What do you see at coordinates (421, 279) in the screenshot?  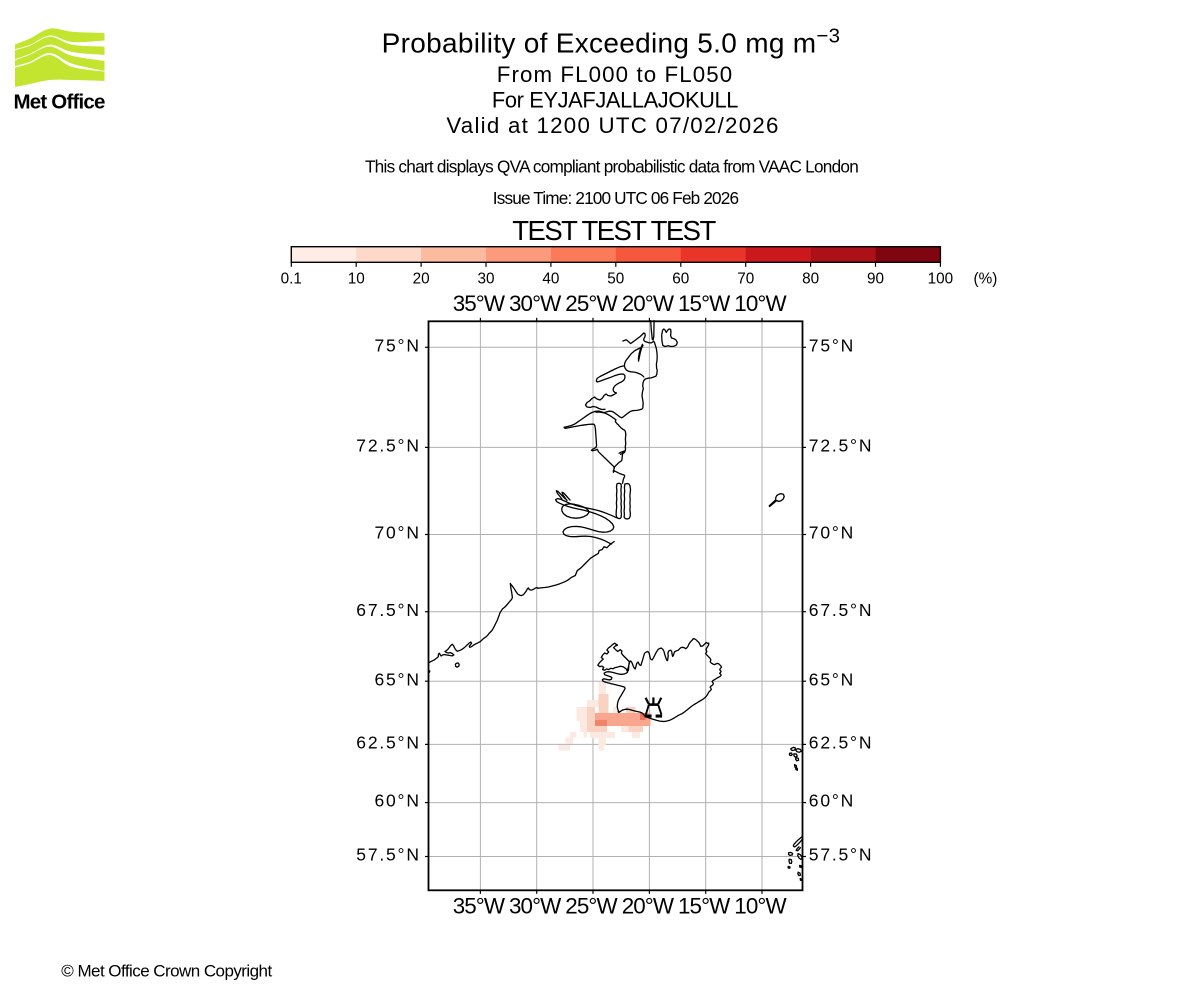 I see `svg-text: 20` at bounding box center [421, 279].